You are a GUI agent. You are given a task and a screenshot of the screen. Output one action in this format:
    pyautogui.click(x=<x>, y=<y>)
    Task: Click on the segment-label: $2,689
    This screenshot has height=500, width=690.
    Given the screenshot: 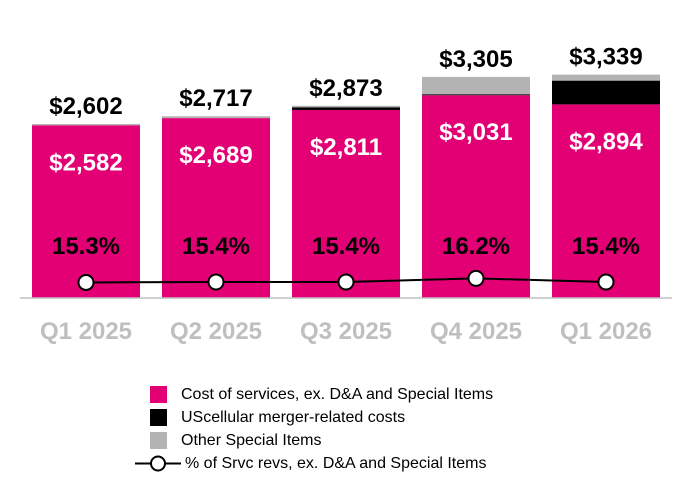 What is the action you would take?
    pyautogui.click(x=215, y=155)
    